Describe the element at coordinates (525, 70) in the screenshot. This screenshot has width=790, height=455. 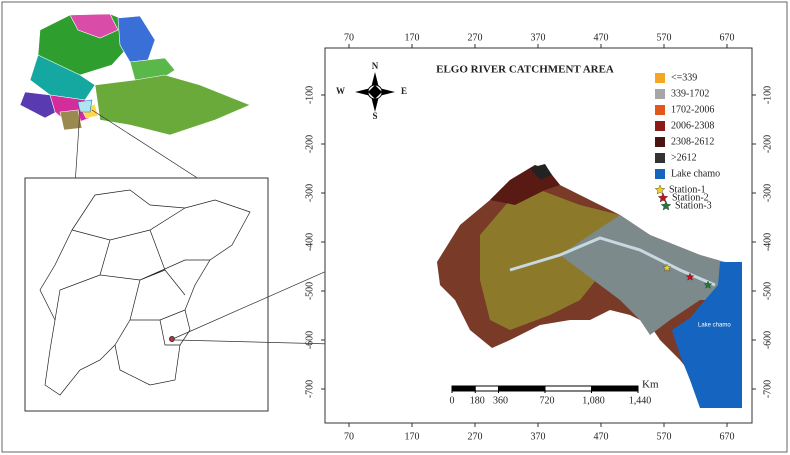
I see `map-title: ELGO RIVER CATCHMENT AREA` at that location.